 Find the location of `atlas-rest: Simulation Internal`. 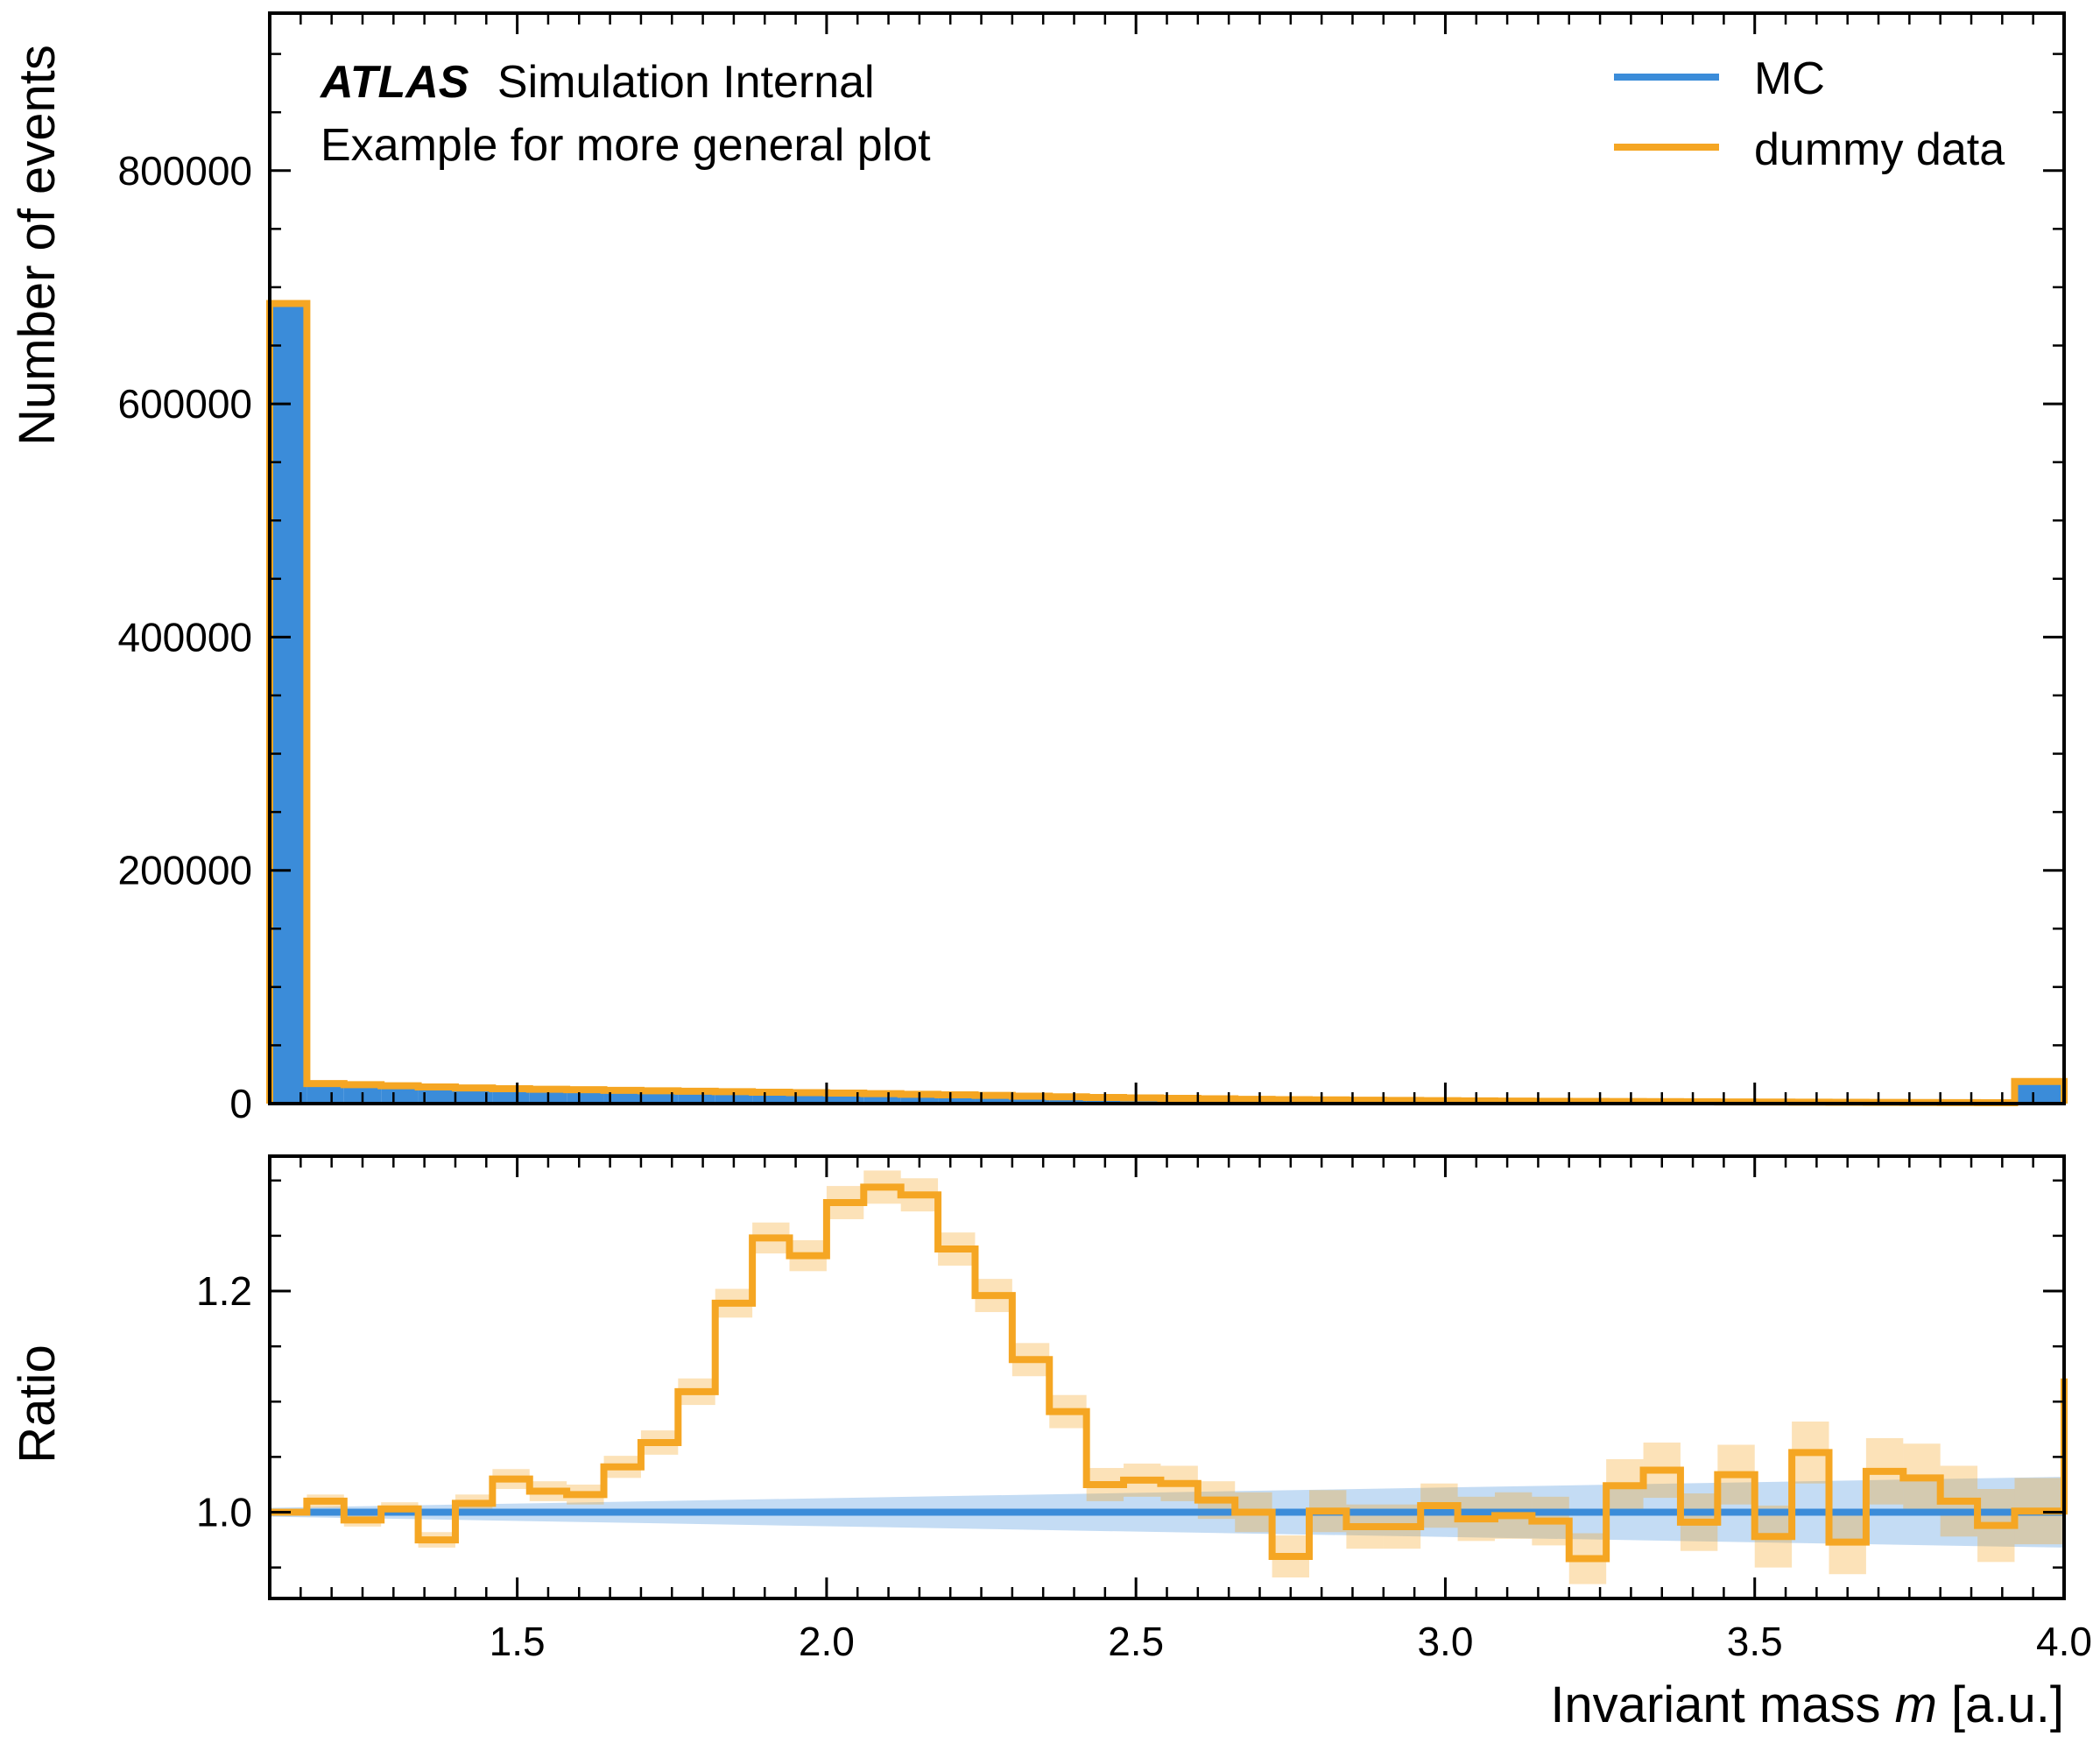

atlas-rest: Simulation Internal is located at coordinates (686, 82).